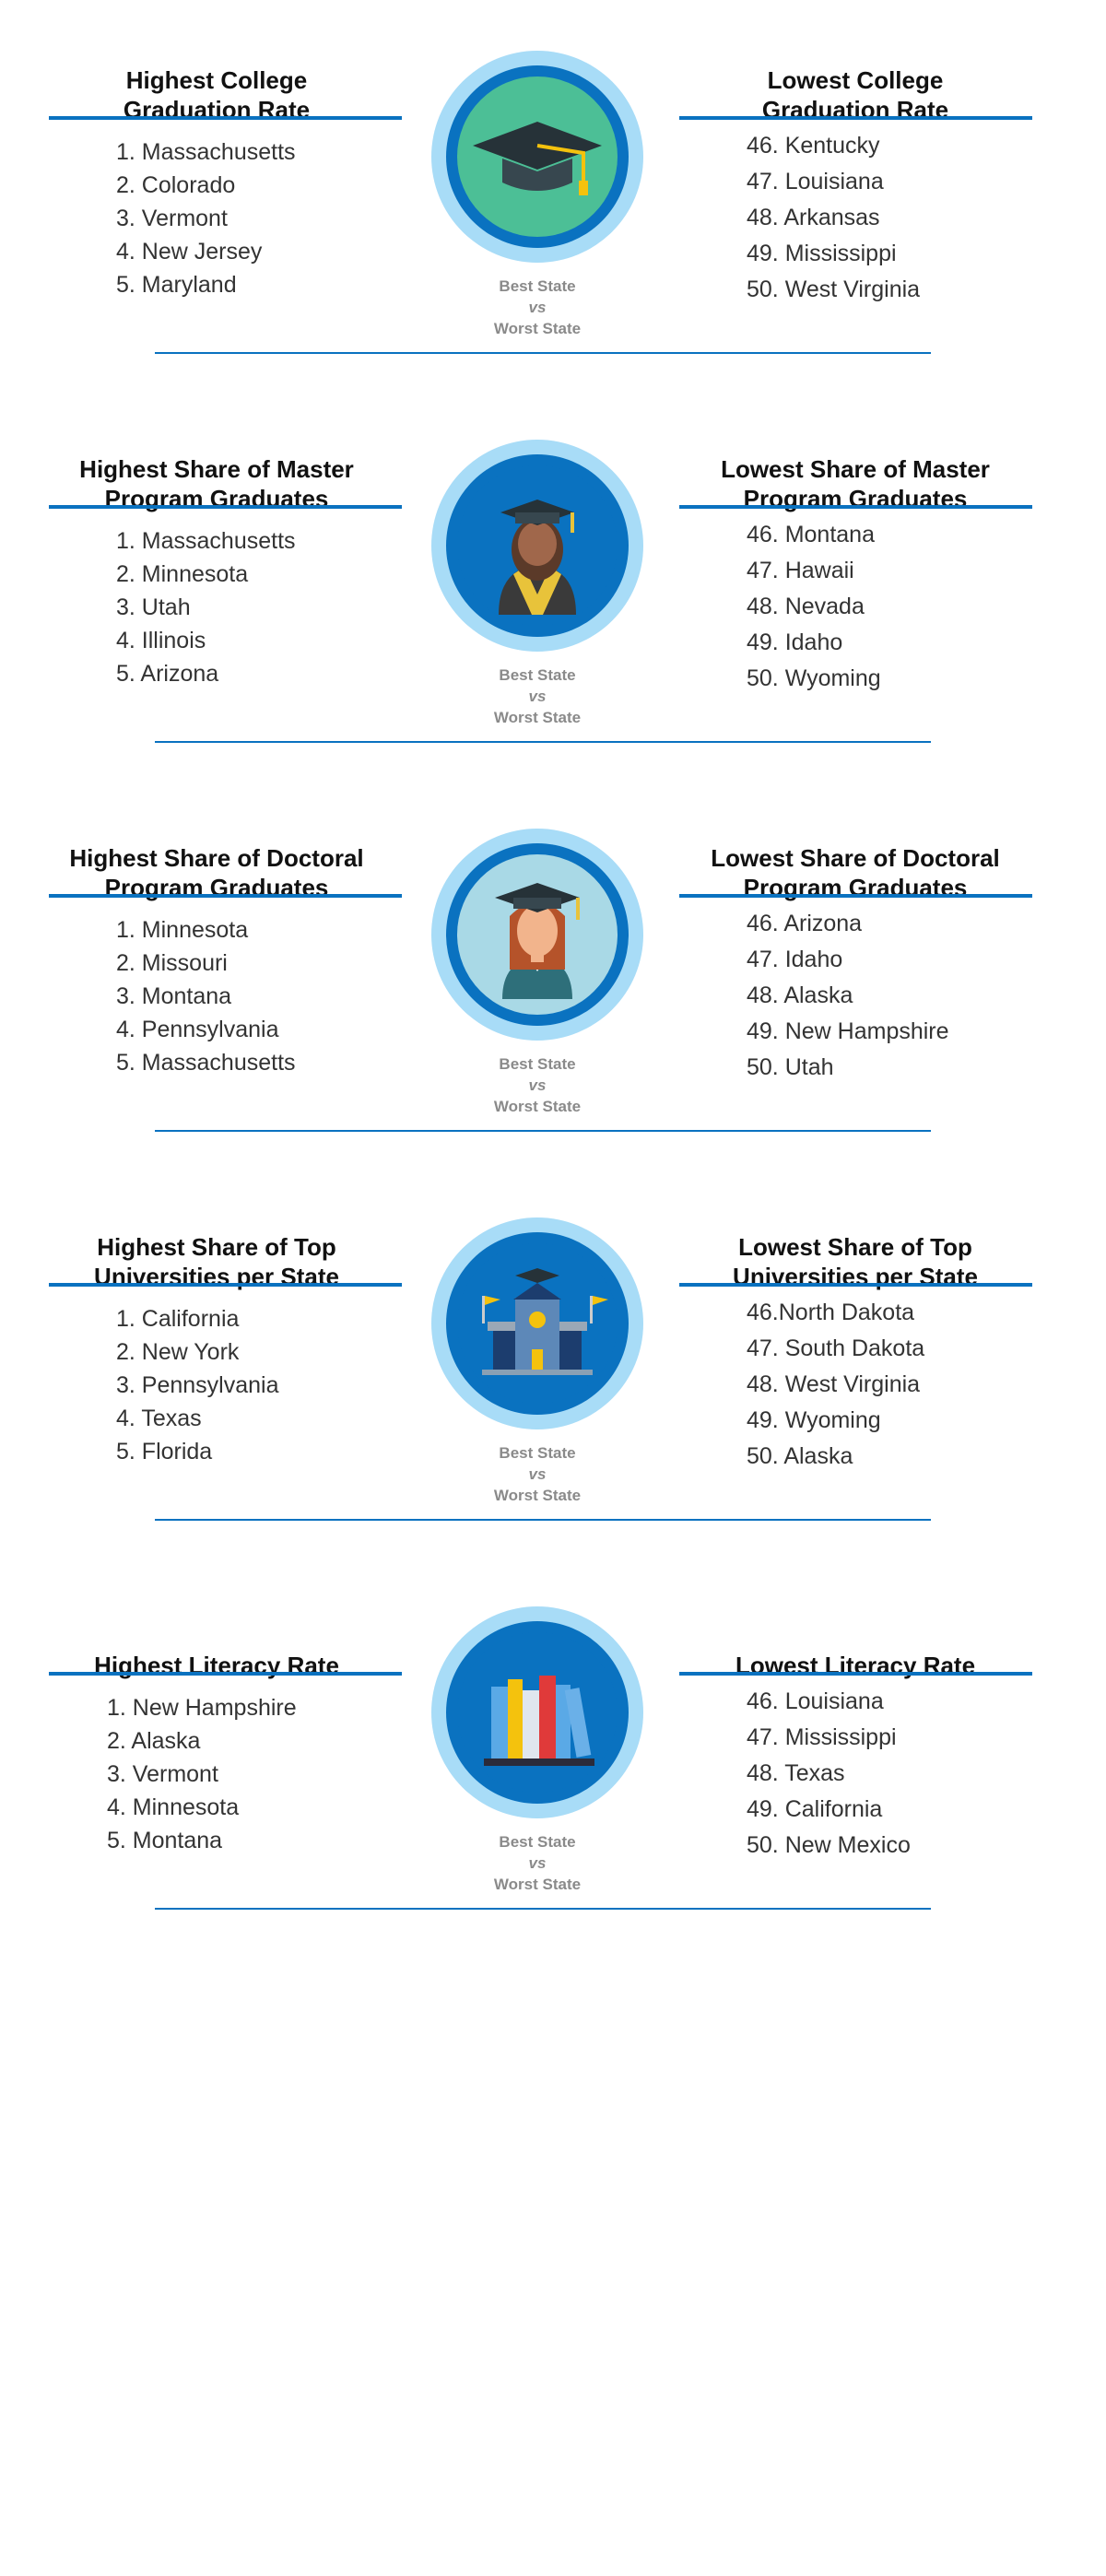 The height and width of the screenshot is (2576, 1106). I want to click on rank-item: 1. Massachusetts, so click(206, 541).